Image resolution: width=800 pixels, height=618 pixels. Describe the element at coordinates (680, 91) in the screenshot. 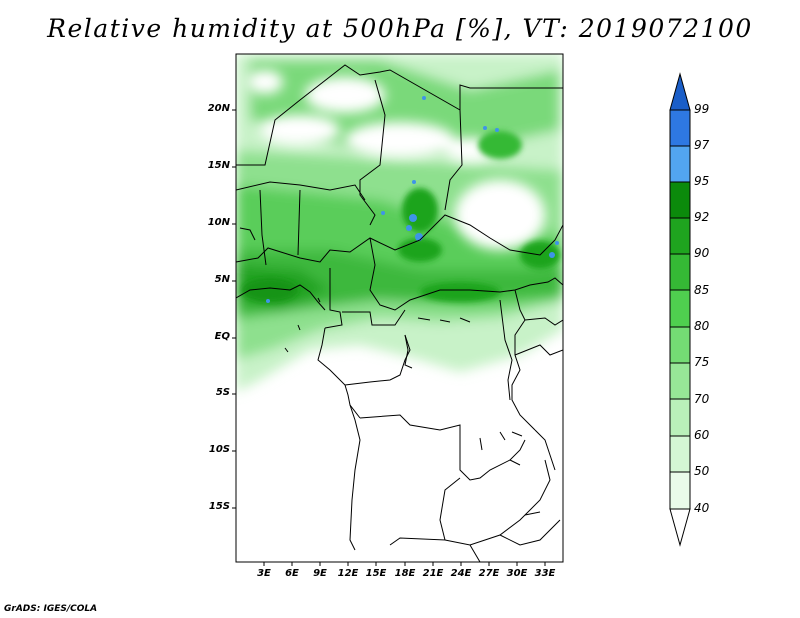

I see `colorbar-top-arrow` at that location.